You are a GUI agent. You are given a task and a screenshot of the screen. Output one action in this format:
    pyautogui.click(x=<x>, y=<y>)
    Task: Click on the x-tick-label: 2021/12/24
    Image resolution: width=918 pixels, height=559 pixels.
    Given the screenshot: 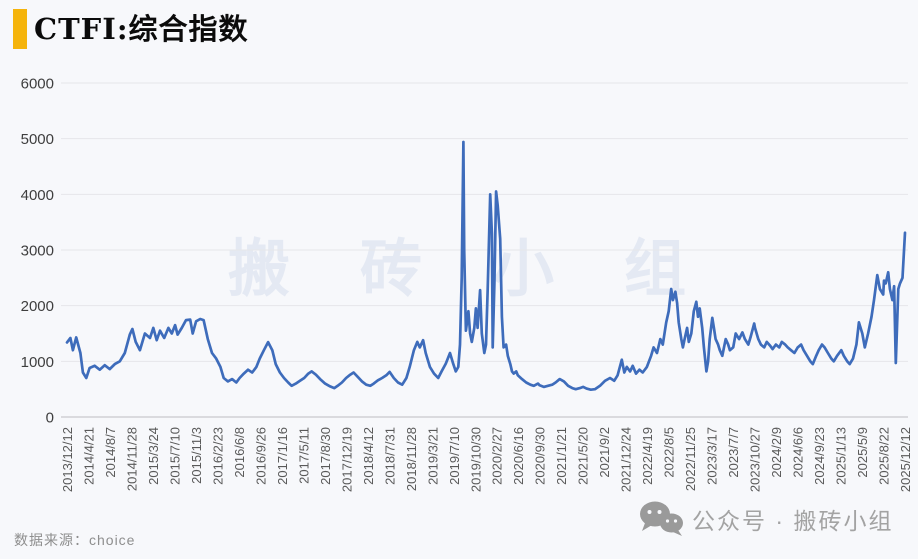 What is the action you would take?
    pyautogui.click(x=626, y=459)
    